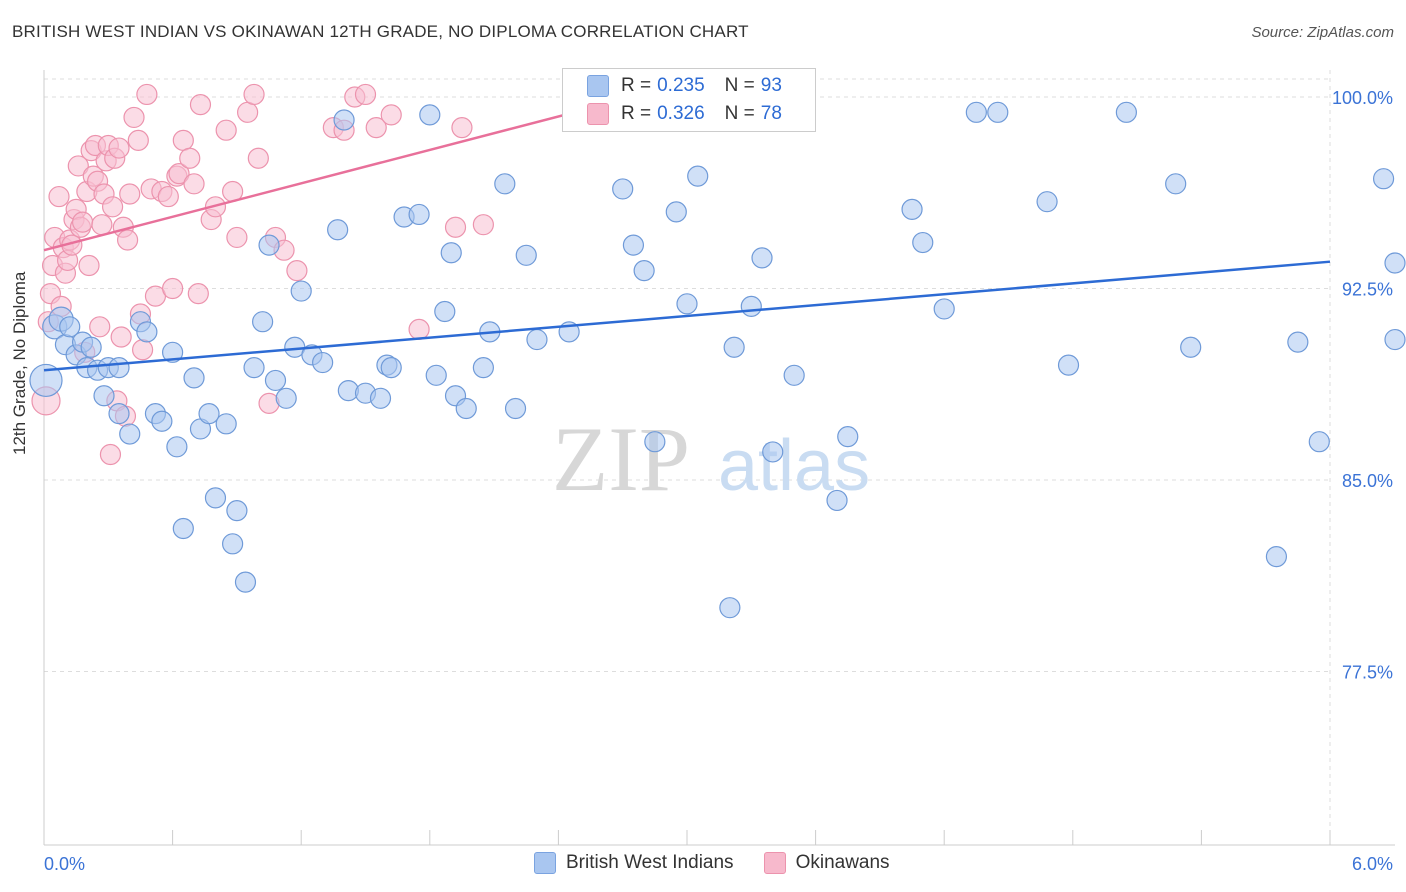  Describe the element at coordinates (19, 363) in the screenshot. I see `y-axis-label: 12th Grade, No Diploma` at that location.